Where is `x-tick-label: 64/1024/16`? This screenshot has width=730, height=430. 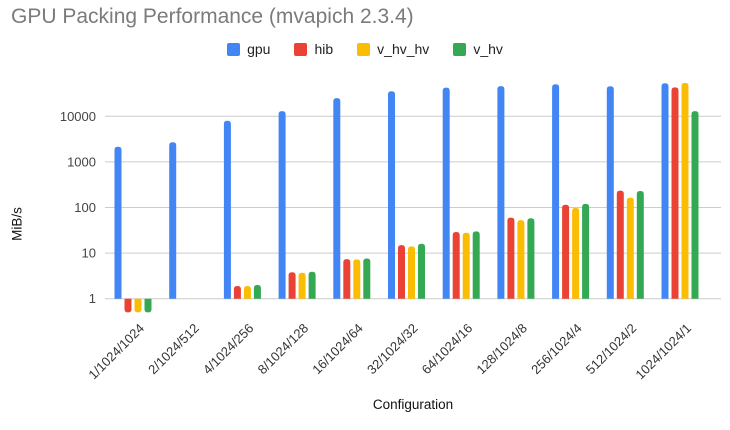
x-tick-label: 64/1024/16 is located at coordinates (447, 349).